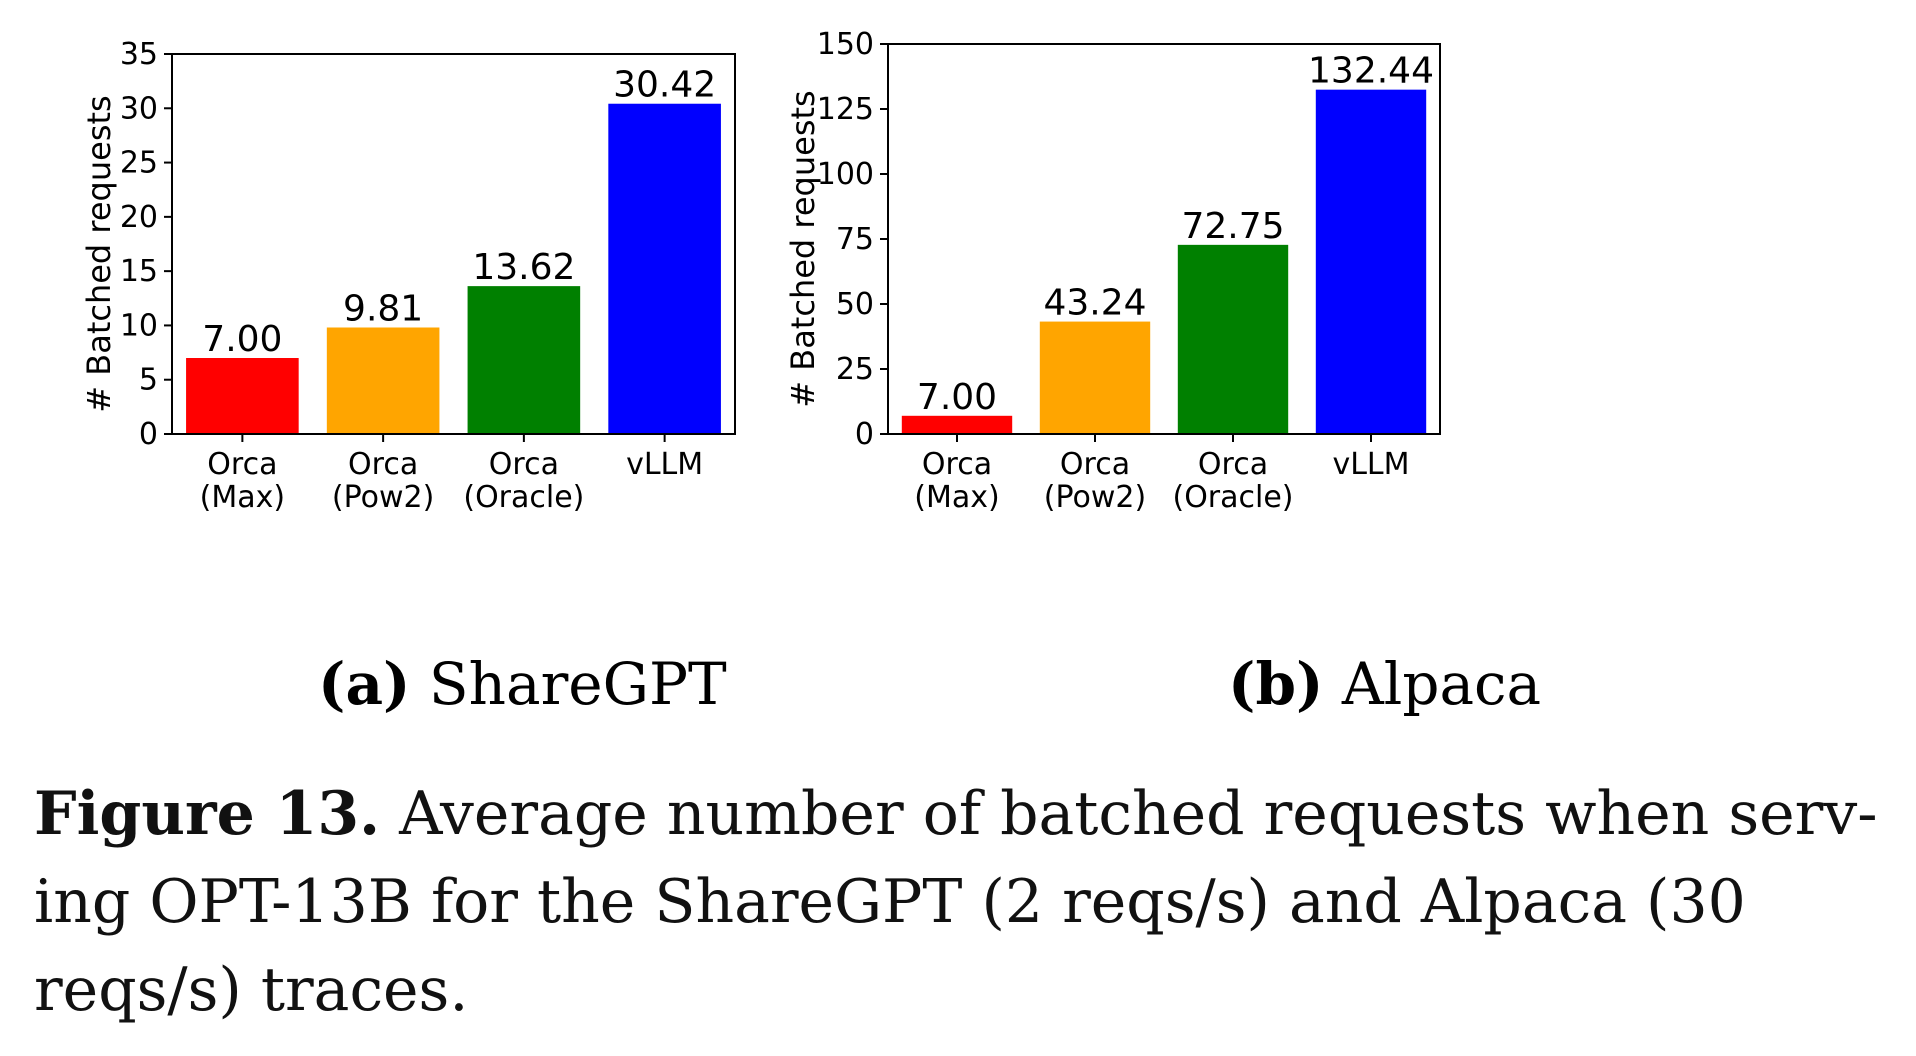  I want to click on x-tick-label-line-b-2-1: (Oracle), so click(1232, 497).